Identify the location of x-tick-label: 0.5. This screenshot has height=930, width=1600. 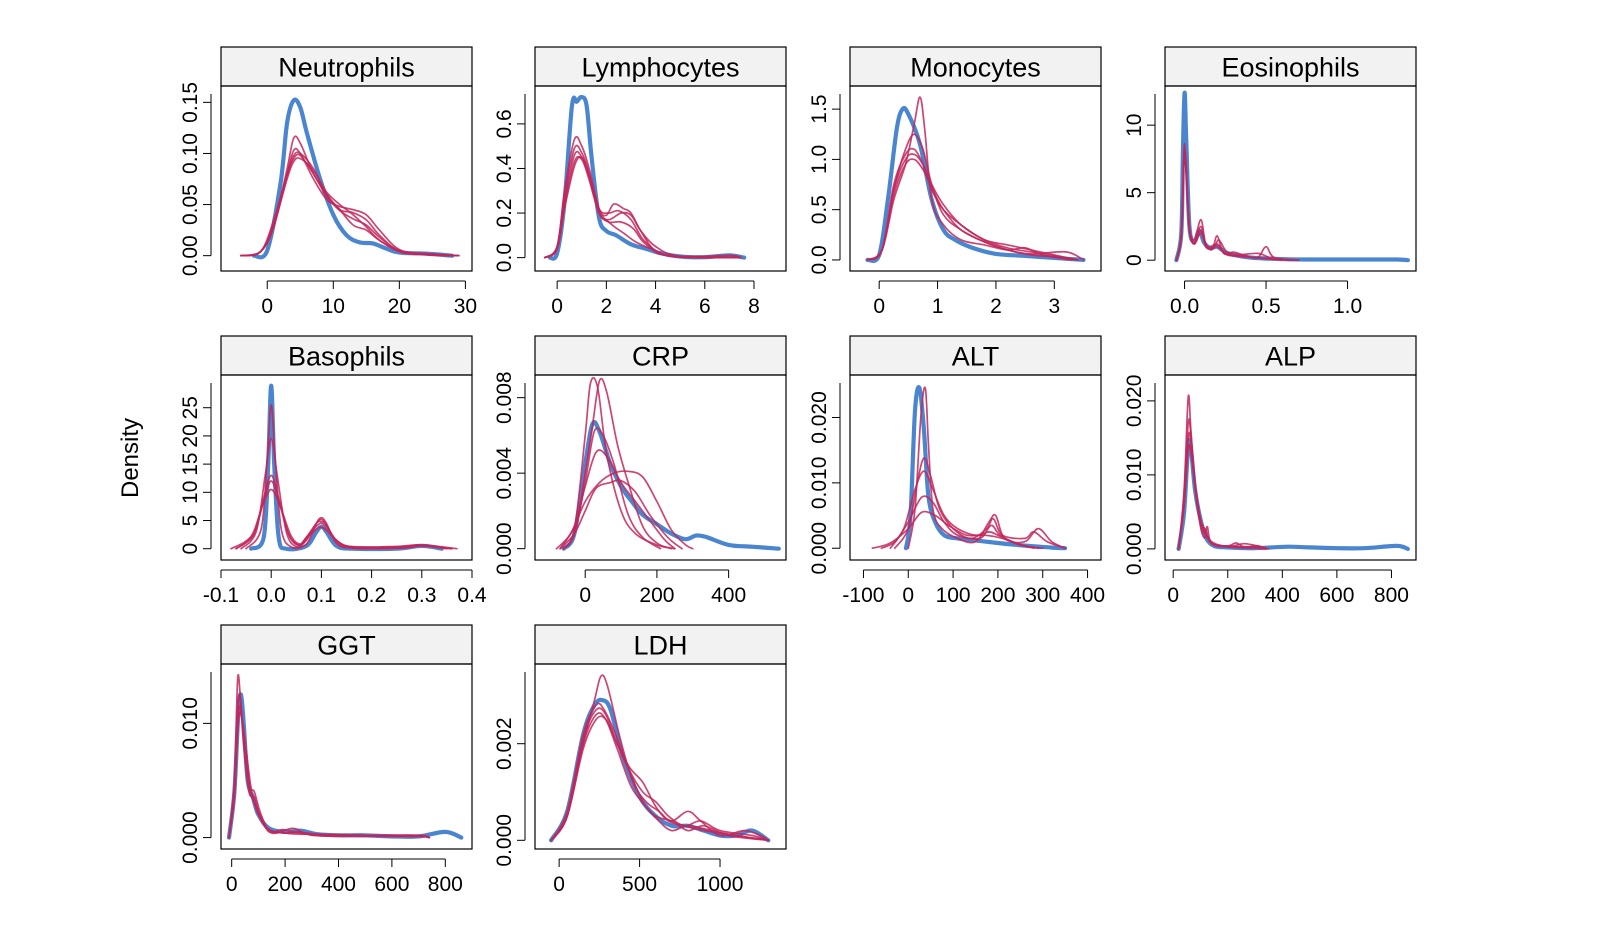
(1265, 306).